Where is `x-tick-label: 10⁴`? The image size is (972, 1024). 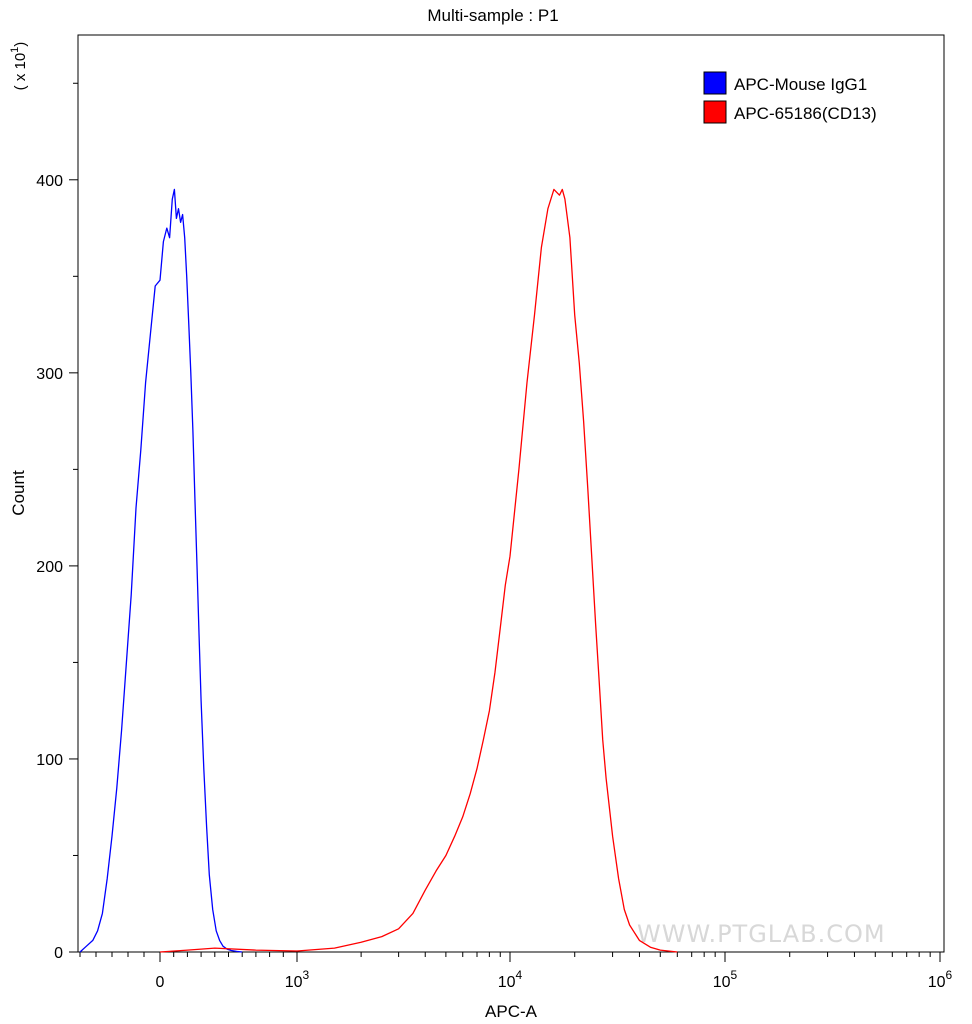
x-tick-label: 10⁴ is located at coordinates (510, 979).